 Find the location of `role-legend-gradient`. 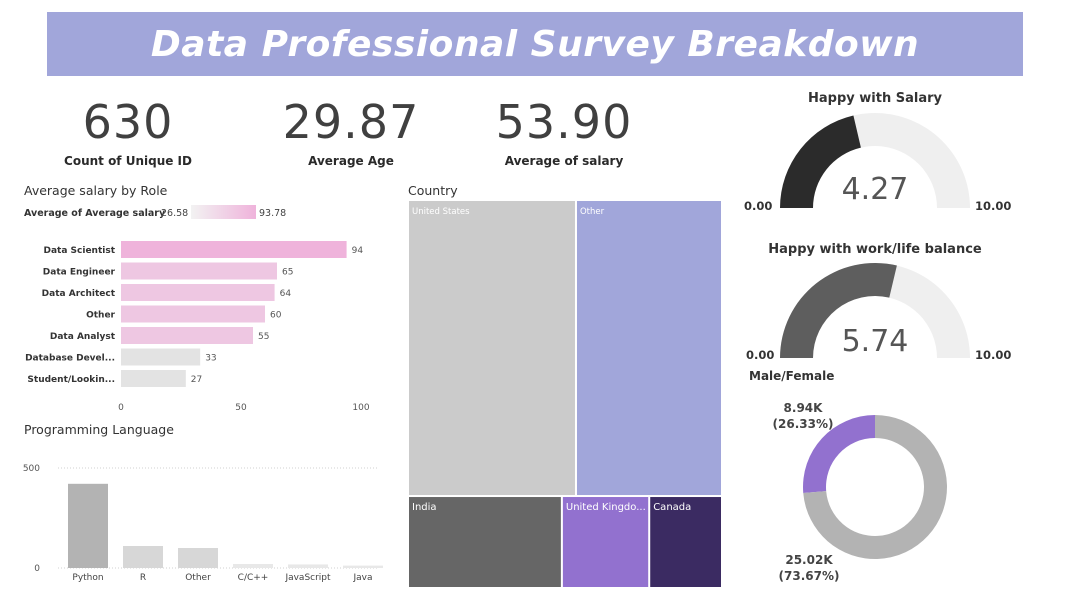

role-legend-gradient is located at coordinates (223, 212).